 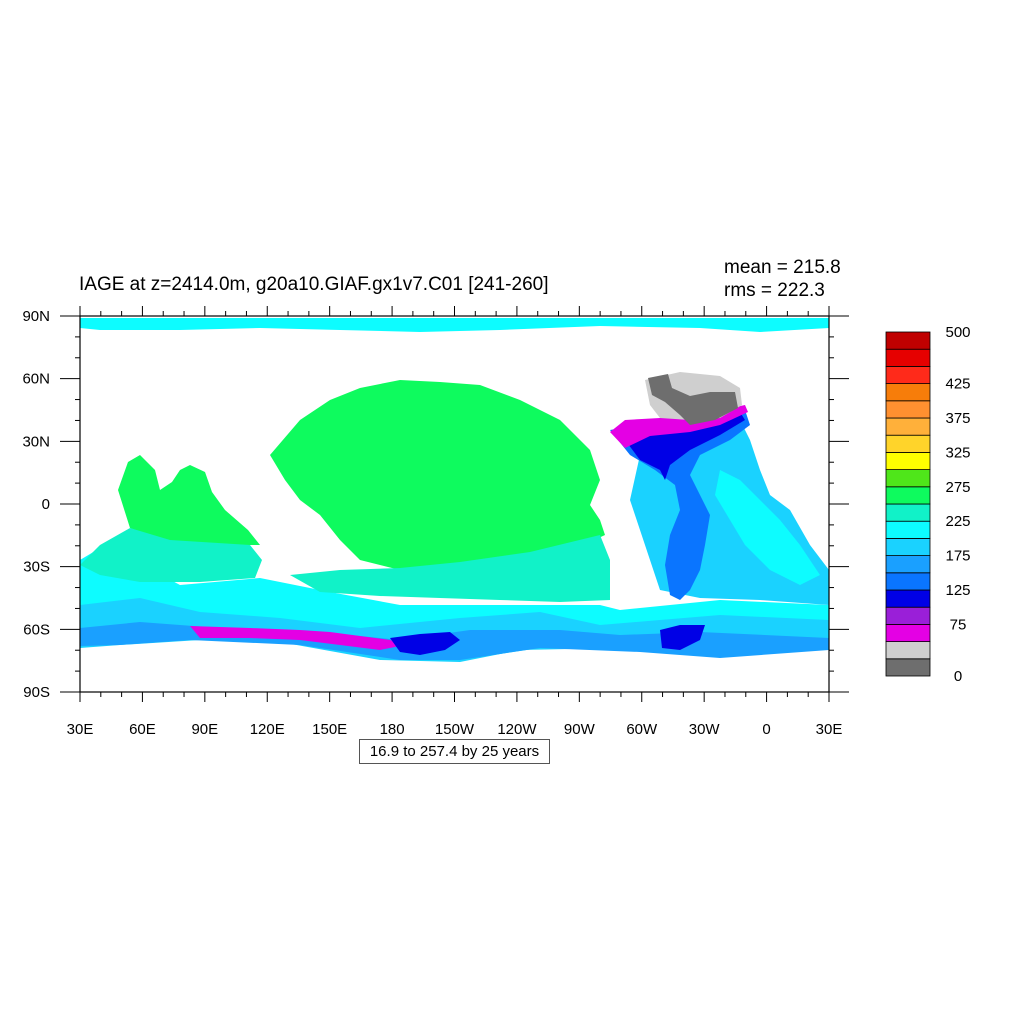 I want to click on rms-stat: rms = 222.3, so click(x=774, y=290).